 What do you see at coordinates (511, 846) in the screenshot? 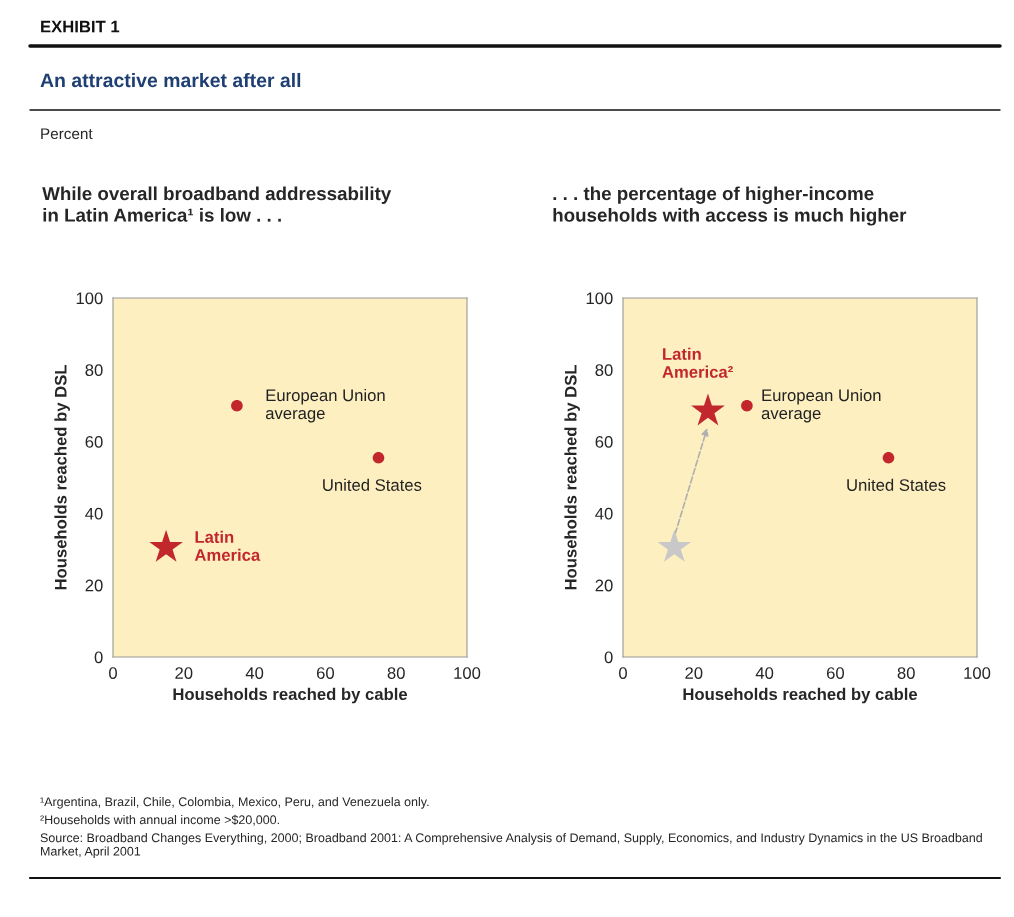
I see `source-note: Source: Broadband Changes Everything, 2000; Broadband 2001: A Comprehensive Analysis of Demand, Supply, Economics, and Industry Dynamics in the US Broadband Market, April 2001` at bounding box center [511, 846].